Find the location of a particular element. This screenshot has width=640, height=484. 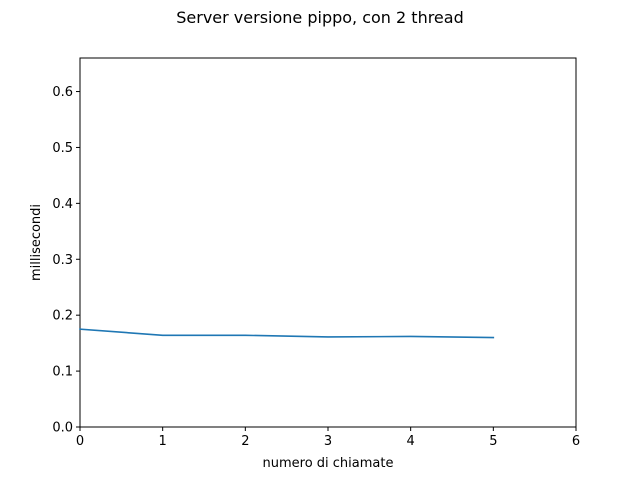

series-line is located at coordinates (287, 333).